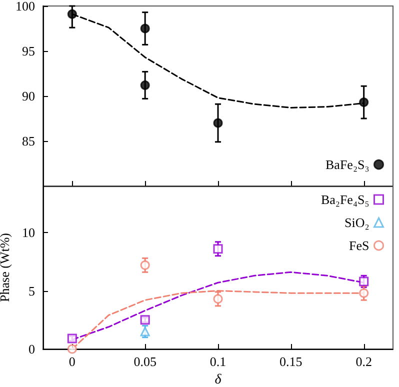 The height and width of the screenshot is (387, 399). I want to click on x-axis-title: δ, so click(218, 379).